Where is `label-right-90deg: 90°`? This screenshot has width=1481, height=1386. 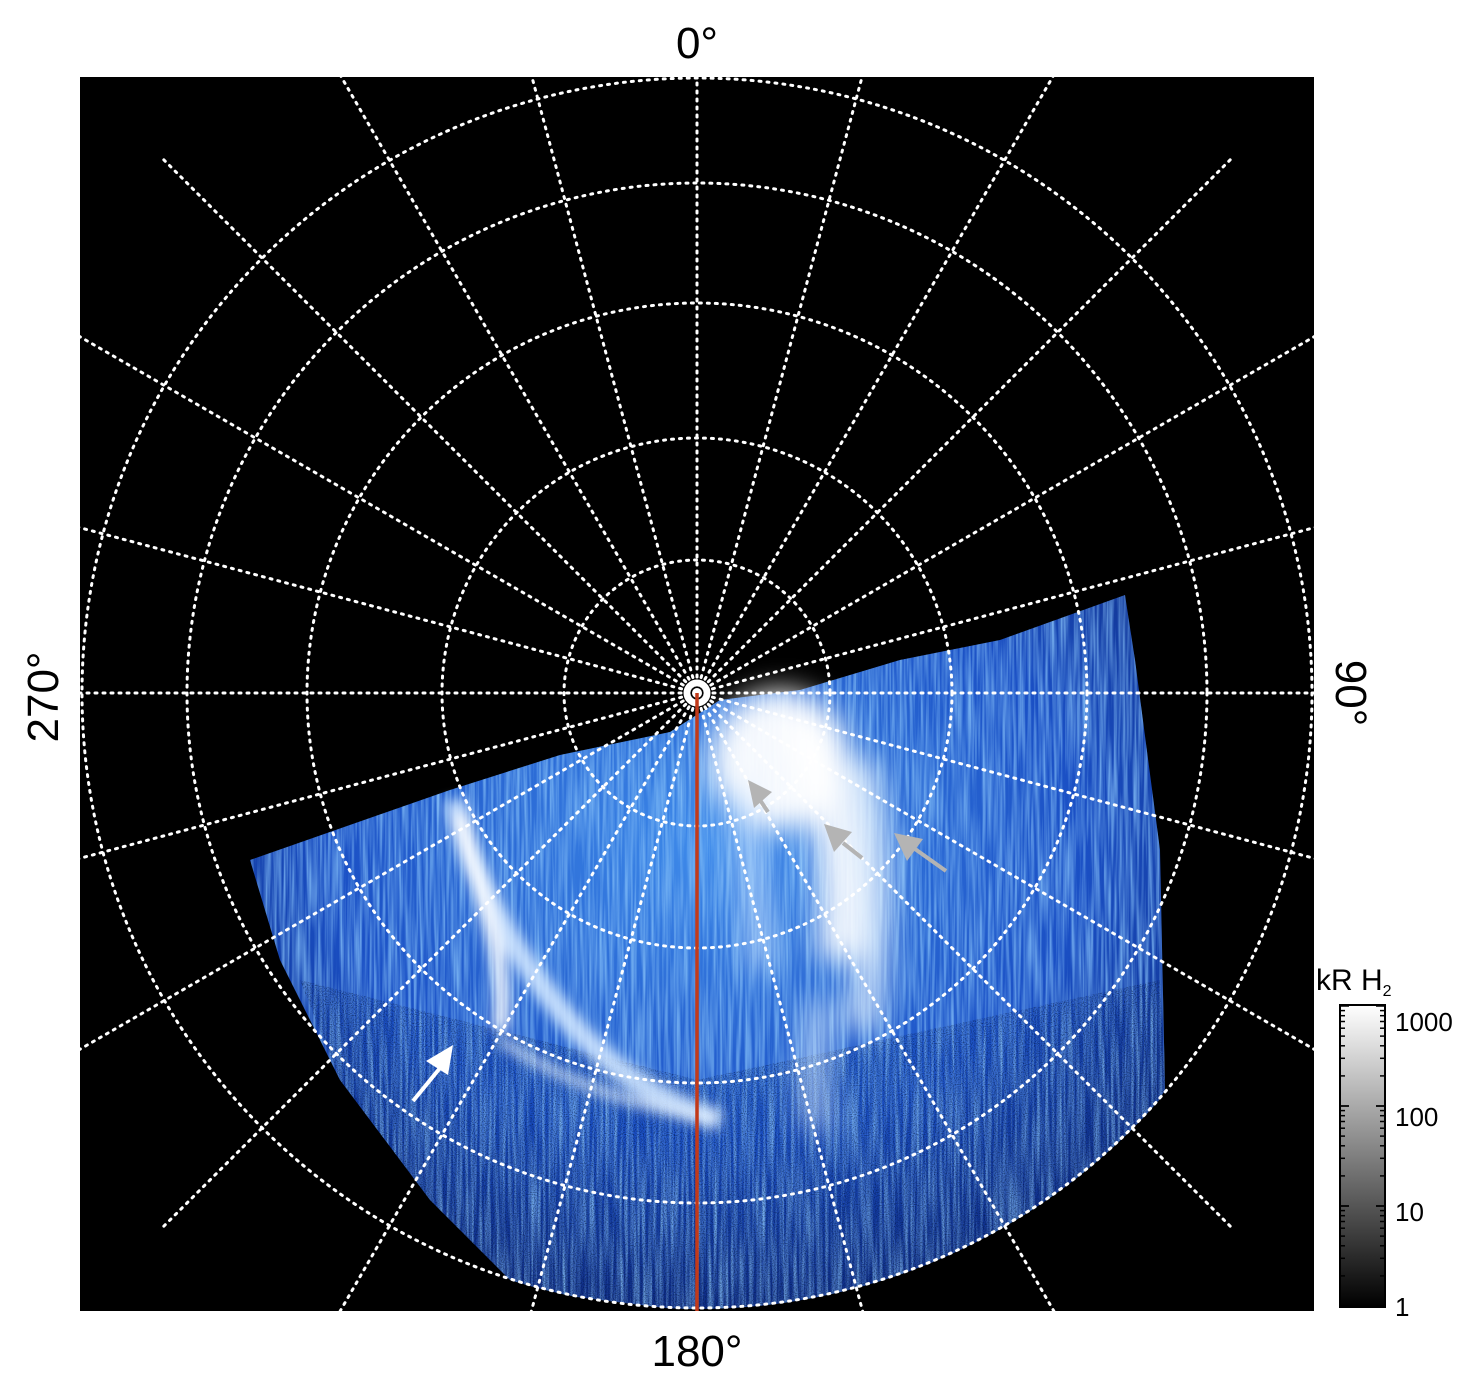
label-right-90deg: 90° is located at coordinates (1350, 693).